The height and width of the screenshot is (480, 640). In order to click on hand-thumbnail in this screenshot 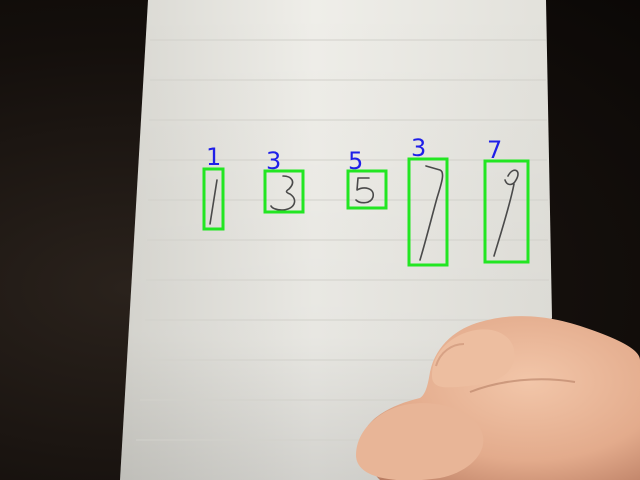, I will do `click(450, 355)`.